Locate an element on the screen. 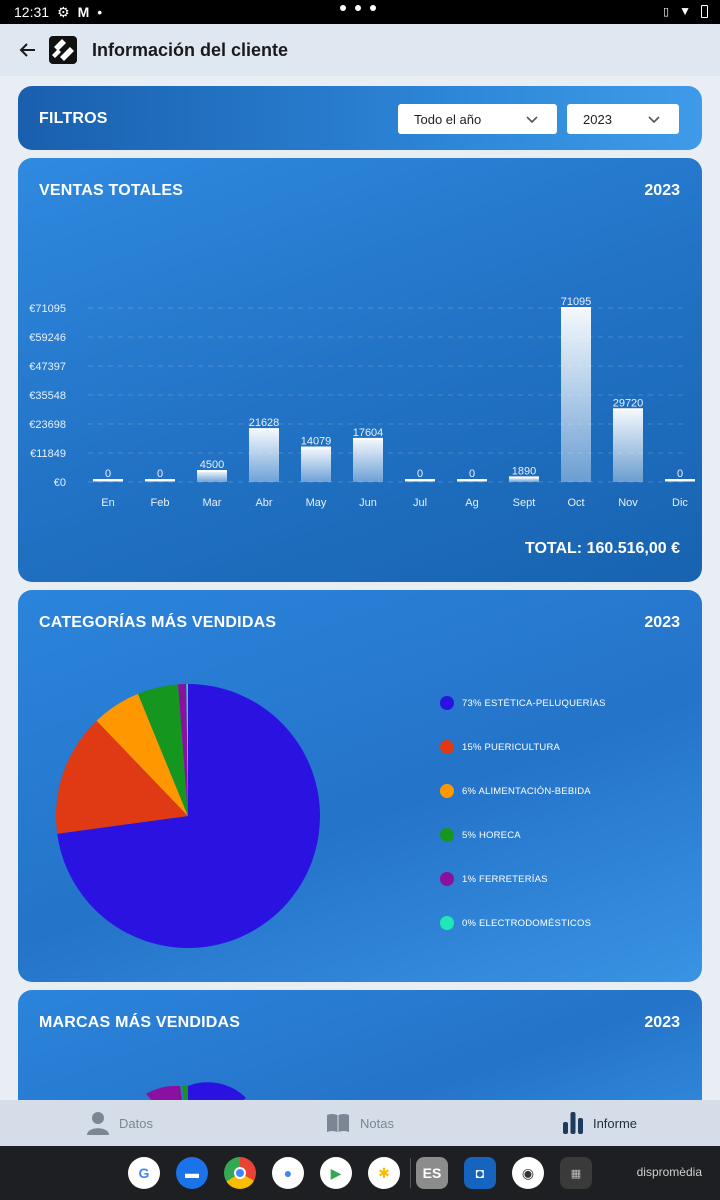 The width and height of the screenshot is (720, 1200). current-app-icon: ES is located at coordinates (432, 1173).